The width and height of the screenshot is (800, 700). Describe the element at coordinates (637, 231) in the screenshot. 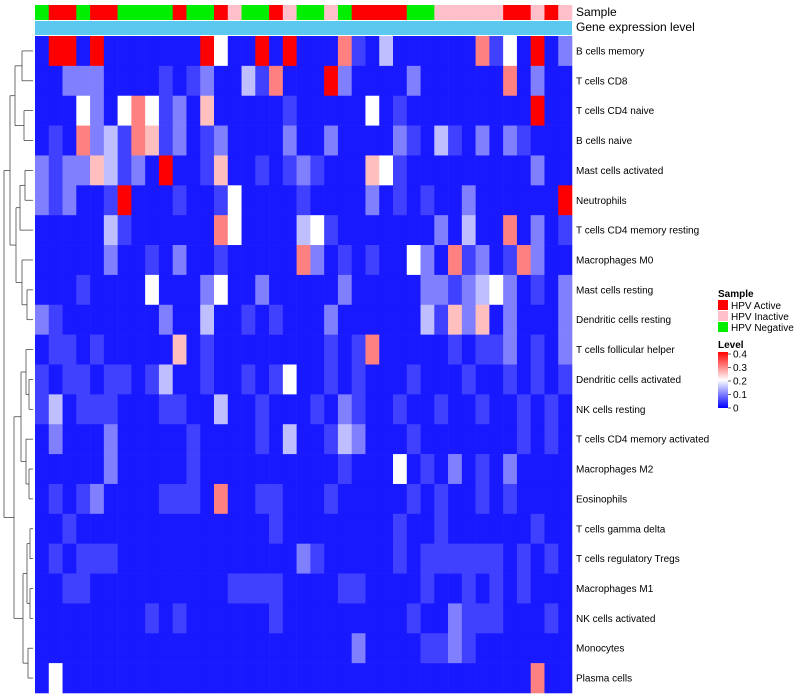

I see `row-label: T cells CD4 memory resting` at that location.